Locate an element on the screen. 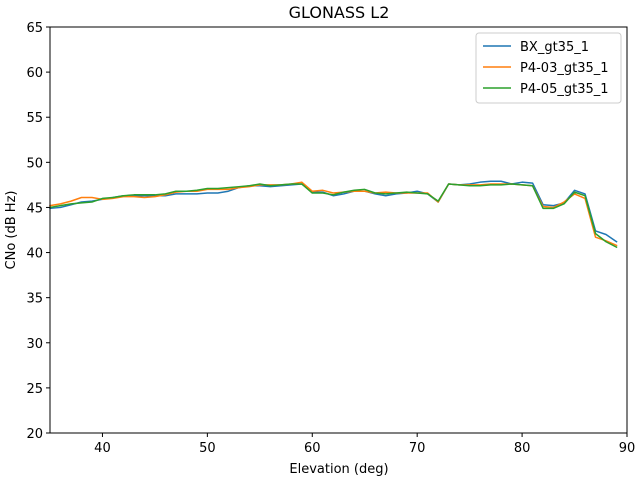  y-tick-label: 65 is located at coordinates (34, 28).